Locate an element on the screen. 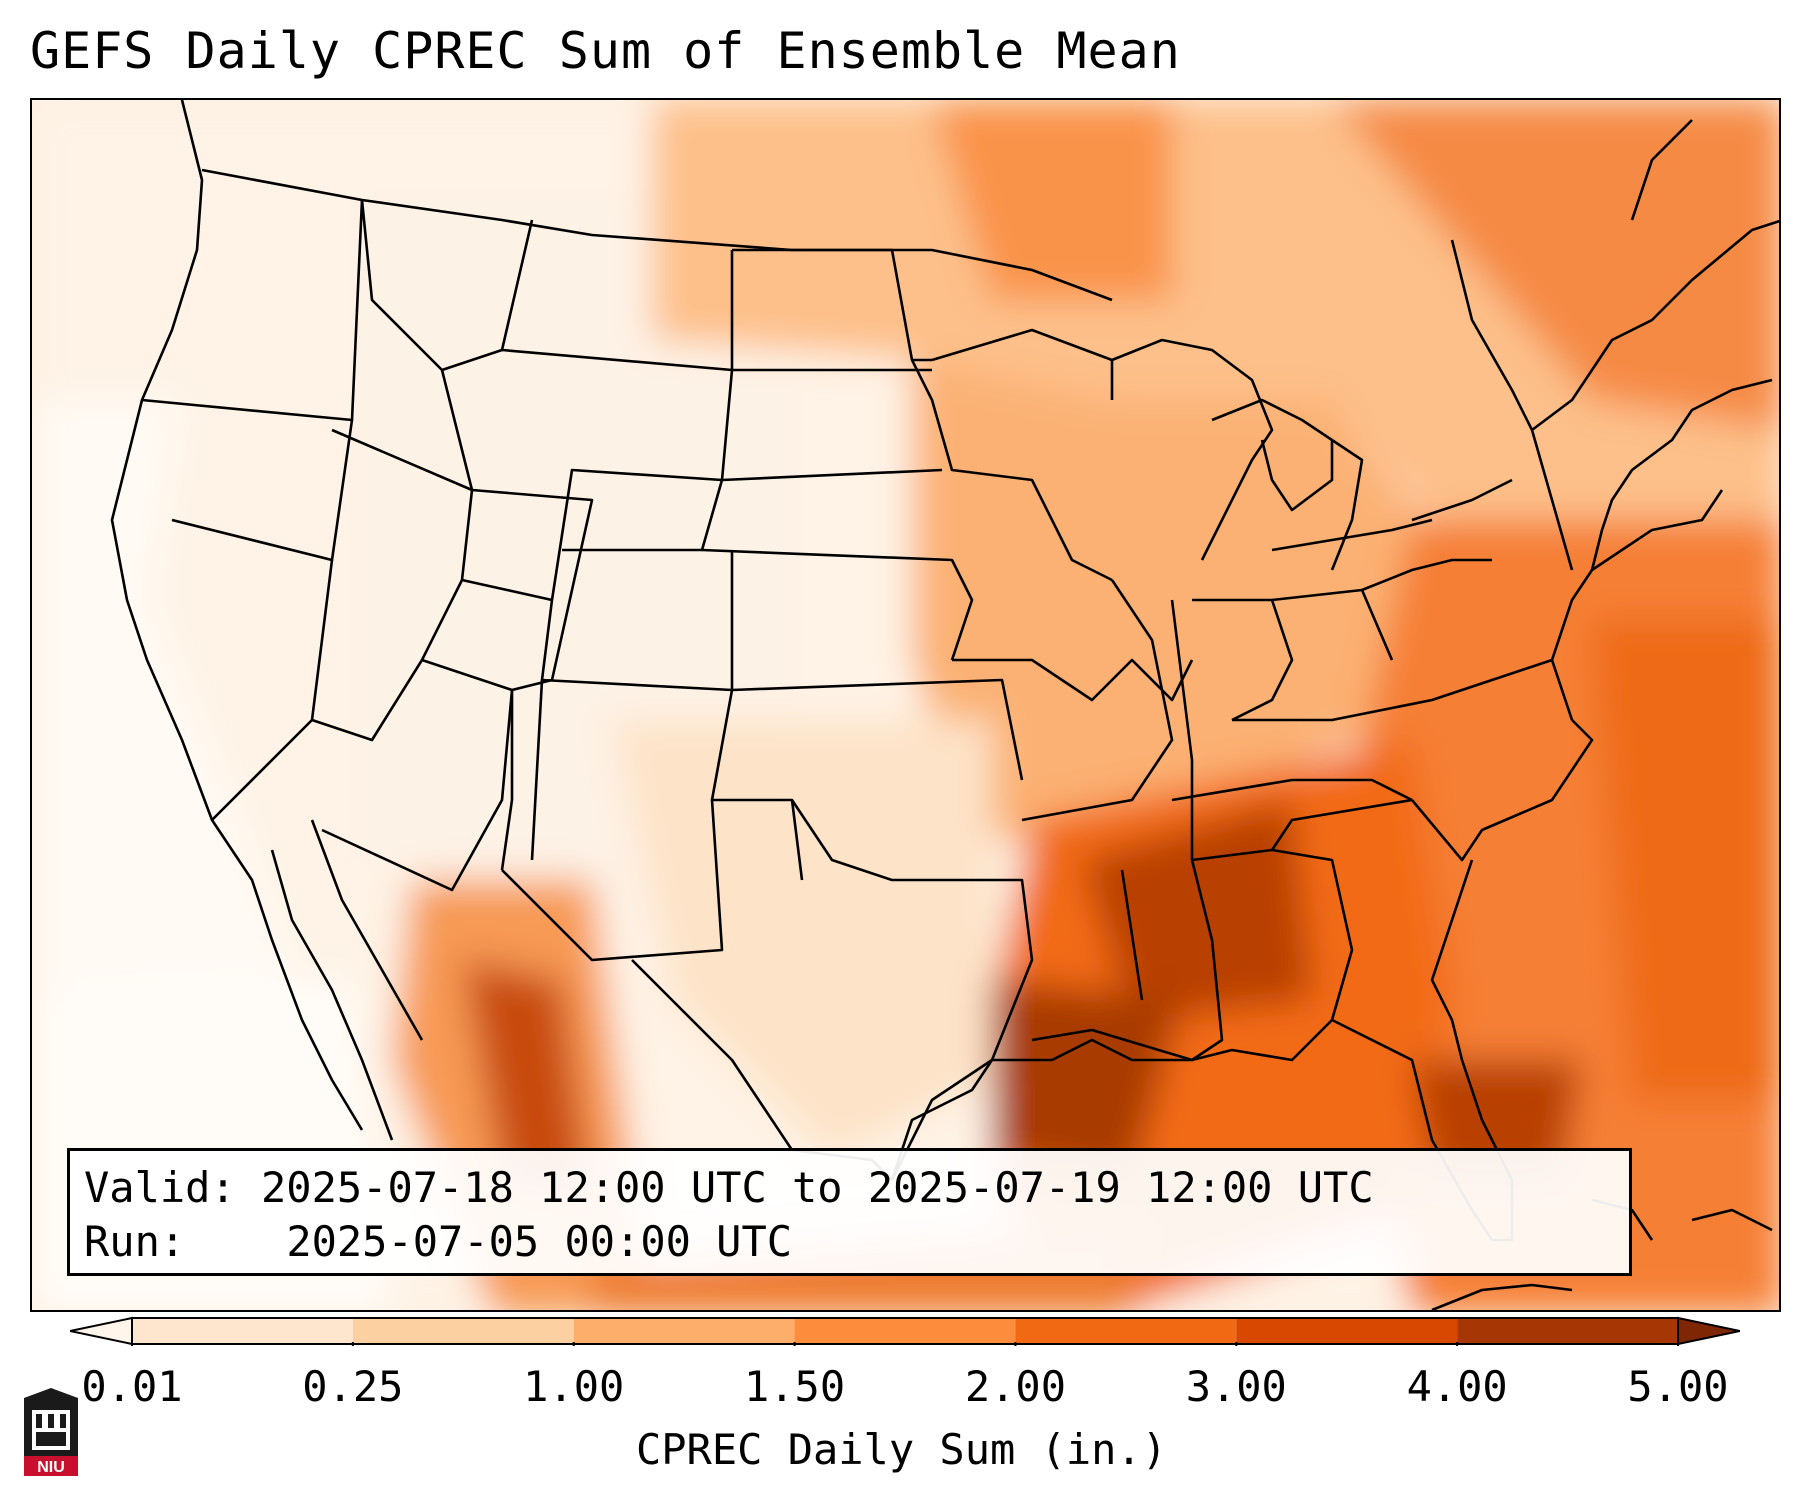  colorbar is located at coordinates (905, 1331).